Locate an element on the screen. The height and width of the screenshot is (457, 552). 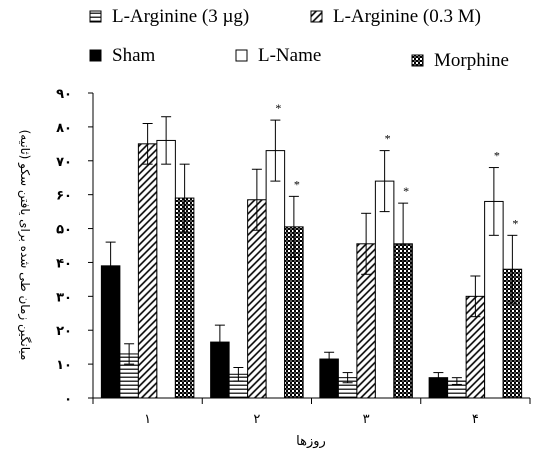
x-tick-label: ۳ is located at coordinates (366, 419).